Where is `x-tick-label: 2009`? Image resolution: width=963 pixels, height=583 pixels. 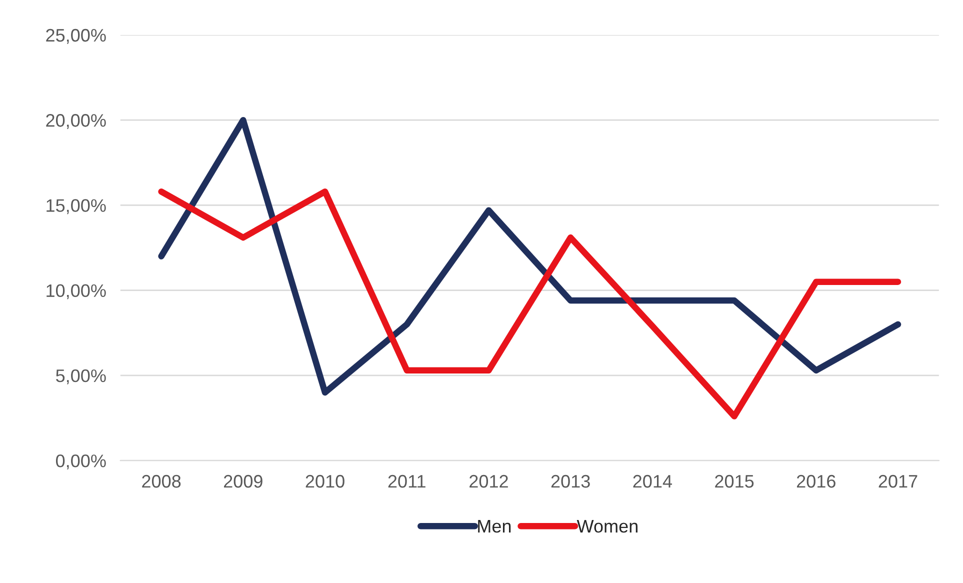 x-tick-label: 2009 is located at coordinates (243, 481).